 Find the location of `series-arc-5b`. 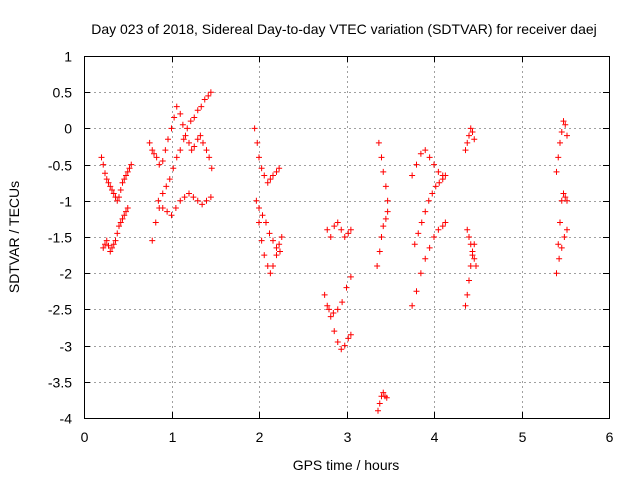

series-arc-5b is located at coordinates (383, 171).